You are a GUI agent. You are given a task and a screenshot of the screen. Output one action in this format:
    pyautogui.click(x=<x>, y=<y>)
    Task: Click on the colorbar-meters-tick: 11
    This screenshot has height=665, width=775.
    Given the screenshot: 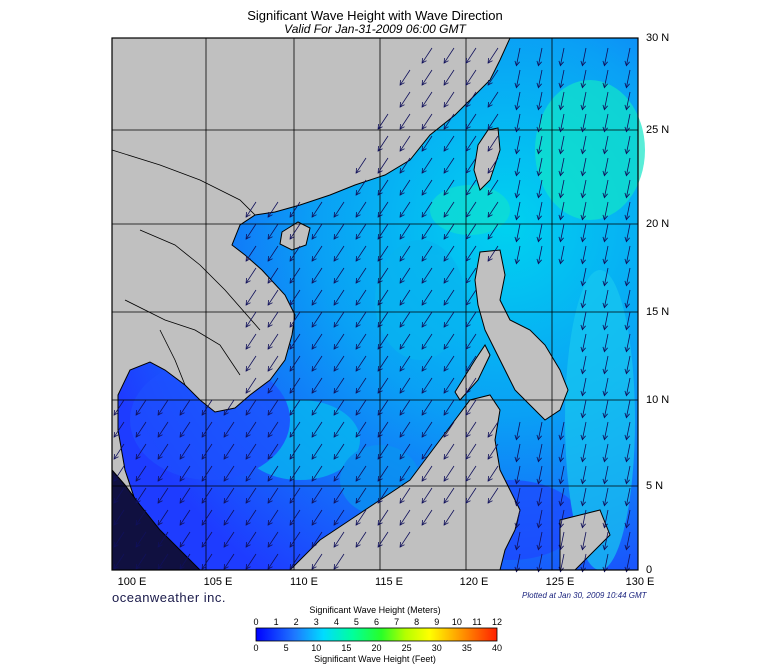 What is the action you would take?
    pyautogui.click(x=477, y=622)
    